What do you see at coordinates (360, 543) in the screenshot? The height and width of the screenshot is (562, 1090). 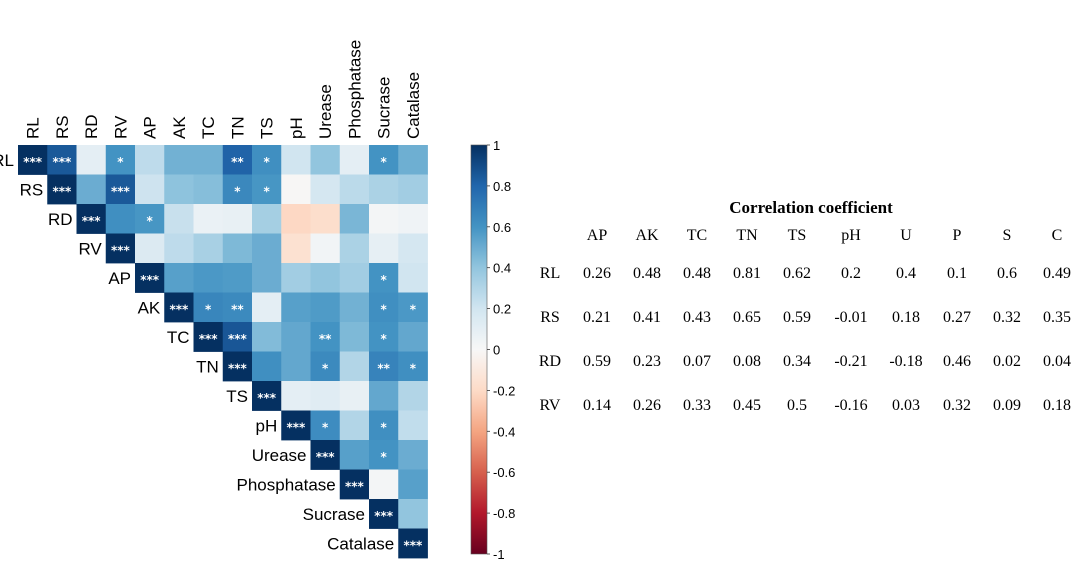 I see `row-label: Catalase` at bounding box center [360, 543].